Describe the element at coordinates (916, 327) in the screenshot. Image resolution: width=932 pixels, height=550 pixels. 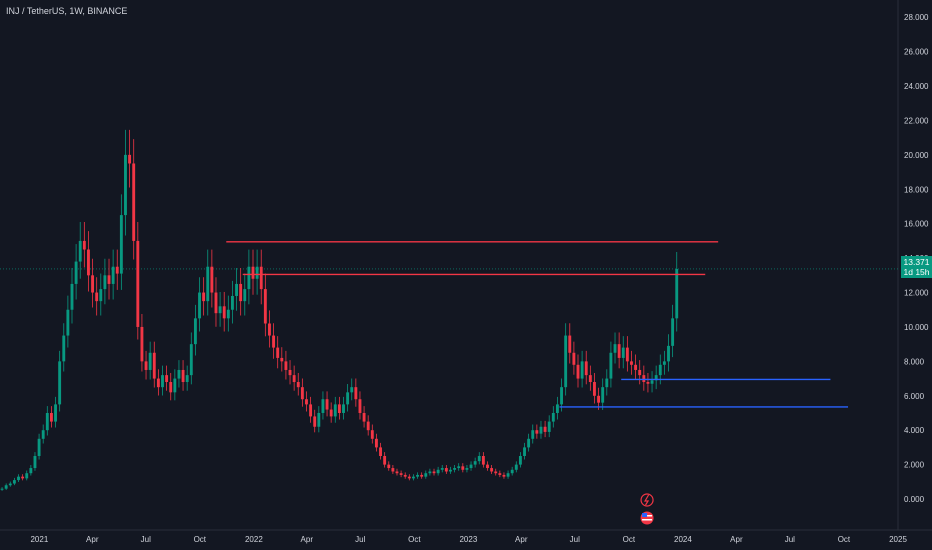
I see `y-tick-label: 10.000` at that location.